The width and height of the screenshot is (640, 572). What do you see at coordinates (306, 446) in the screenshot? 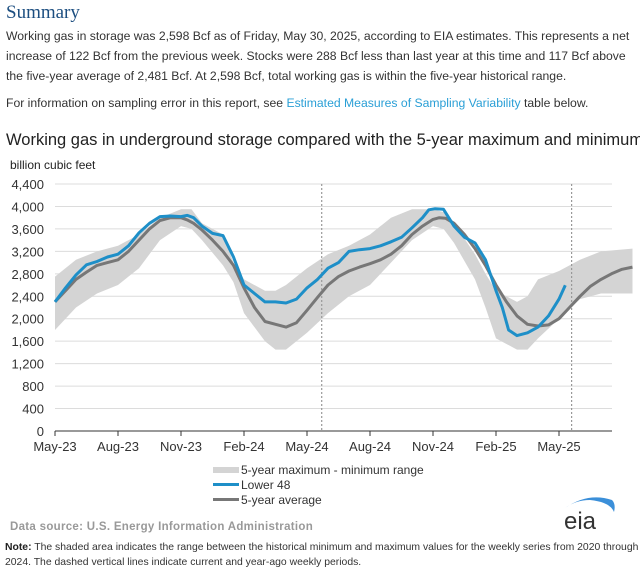
I see `x-tick-label: May-24` at bounding box center [306, 446].